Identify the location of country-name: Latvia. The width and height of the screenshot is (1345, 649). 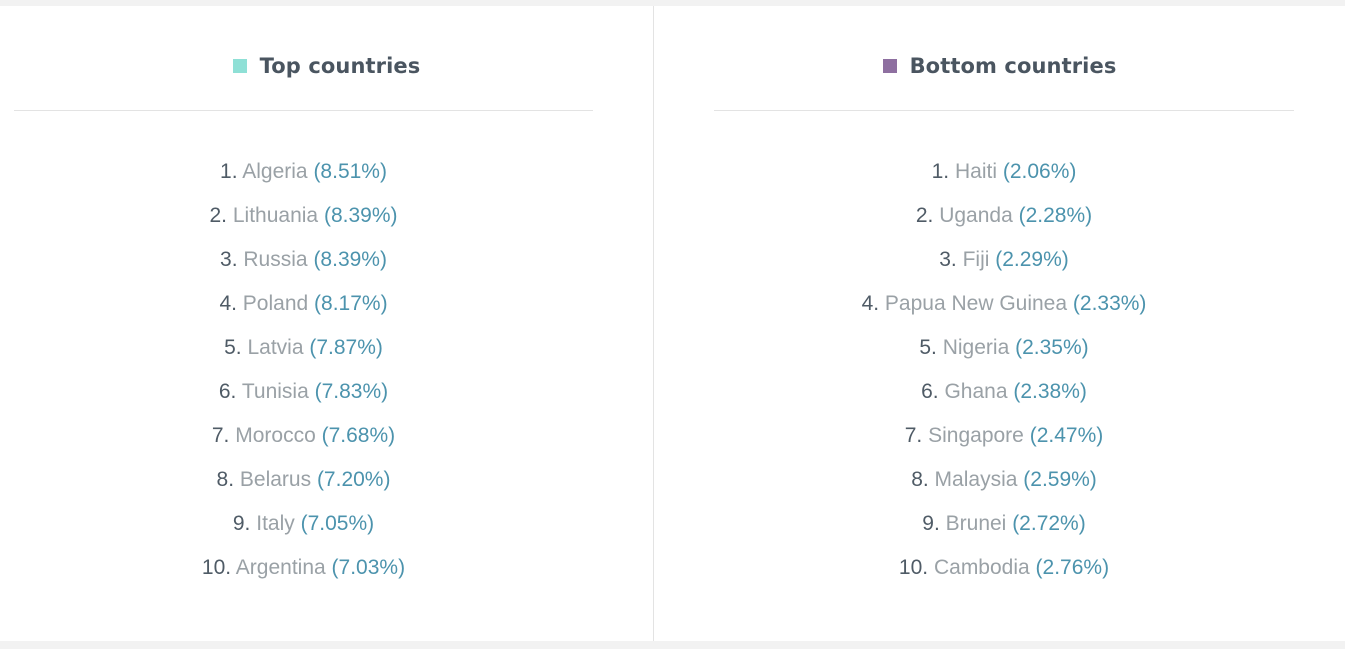
(275, 347).